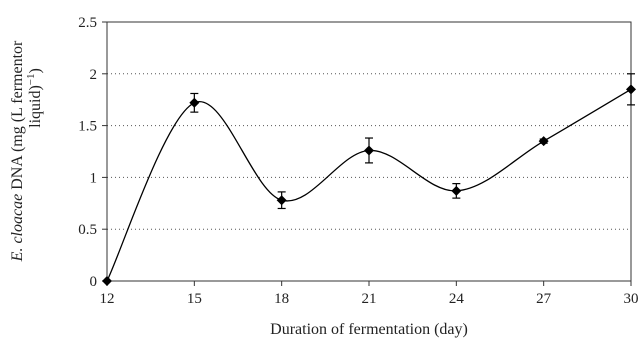  Describe the element at coordinates (281, 299) in the screenshot. I see `x-tick-label: 18` at that location.